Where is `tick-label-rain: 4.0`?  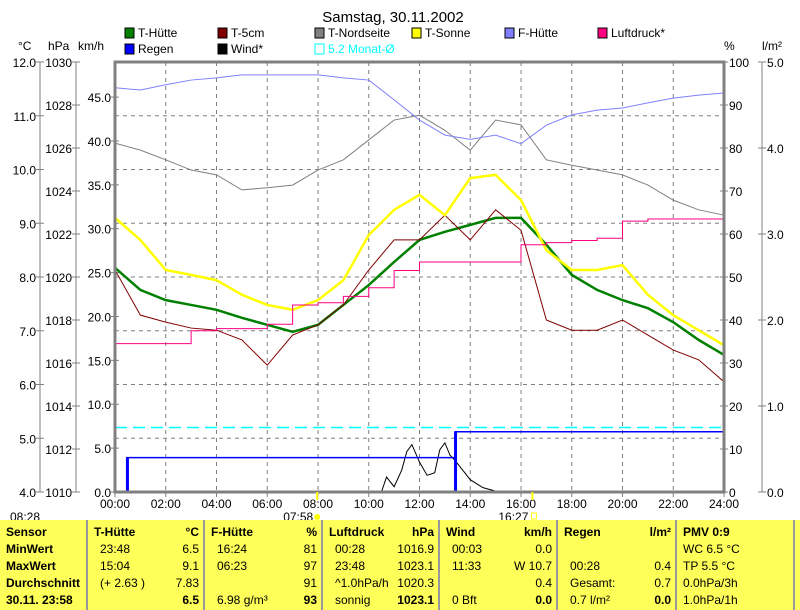 tick-label-rain: 4.0 is located at coordinates (775, 149).